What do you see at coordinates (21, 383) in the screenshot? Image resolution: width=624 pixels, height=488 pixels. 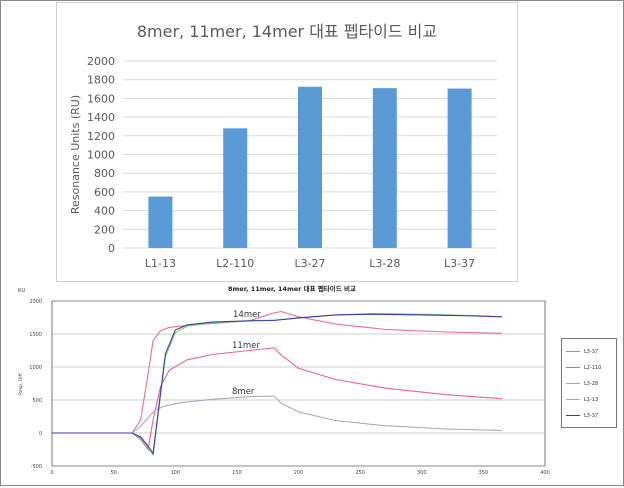 I see `sensorgram-ylabel: Resp. Diff.` at bounding box center [21, 383].